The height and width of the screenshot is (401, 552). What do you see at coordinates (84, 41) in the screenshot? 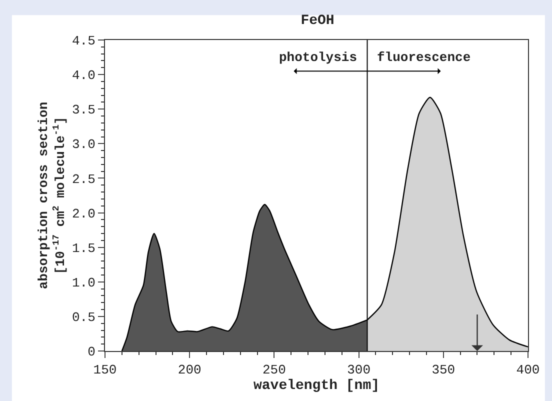
I see `y-tick-label: 4.5` at bounding box center [84, 41].